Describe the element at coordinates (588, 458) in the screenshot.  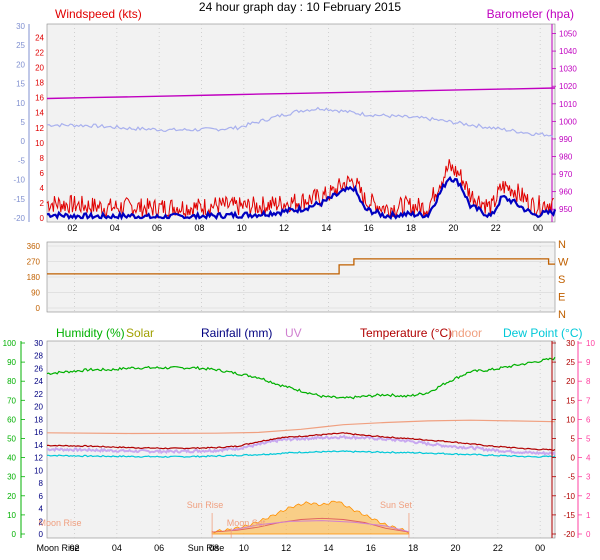
I see `uv-tick-label: 4` at that location.